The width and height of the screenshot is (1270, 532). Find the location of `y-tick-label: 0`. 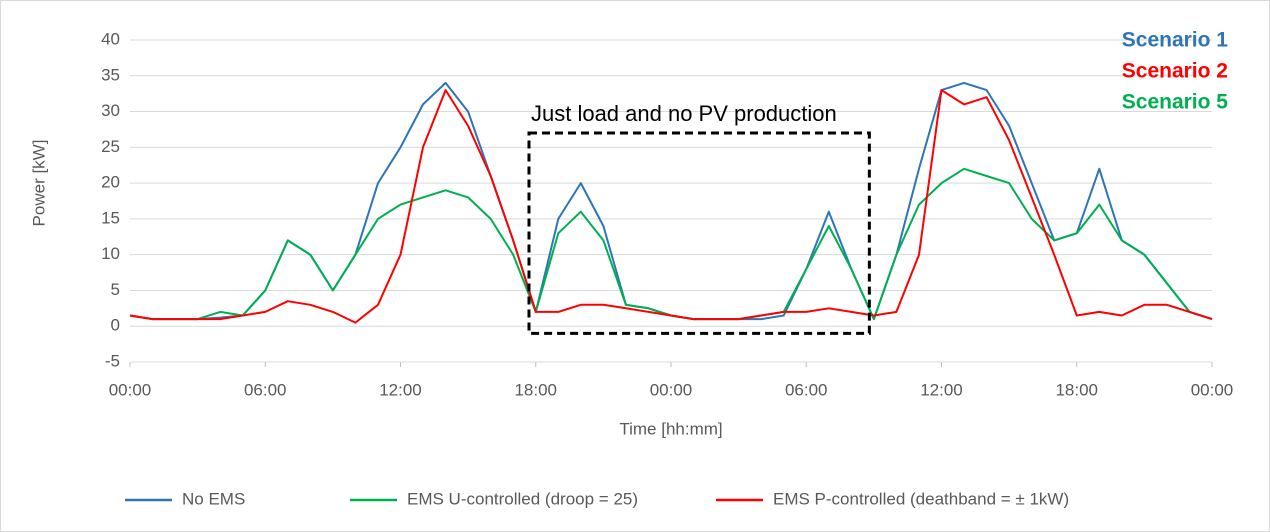

y-tick-label: 0 is located at coordinates (115, 325).